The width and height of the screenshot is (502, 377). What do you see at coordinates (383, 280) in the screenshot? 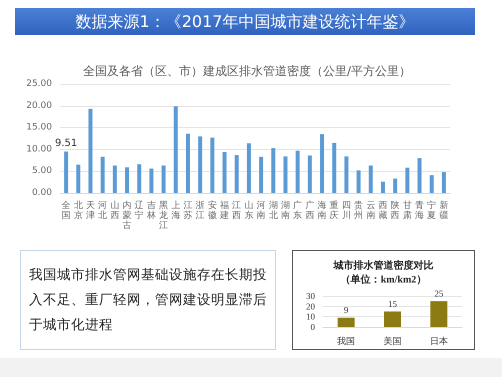
I see `chart-subtitle: （单位：km/km2）` at bounding box center [383, 280].